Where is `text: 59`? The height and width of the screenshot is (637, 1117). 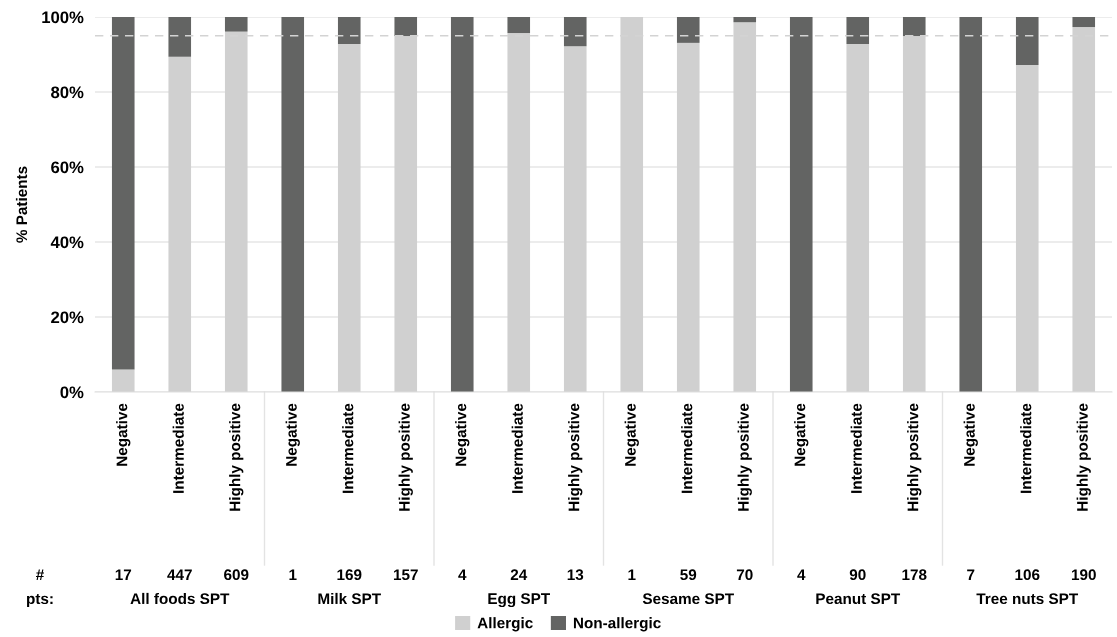 text: 59 is located at coordinates (688, 575).